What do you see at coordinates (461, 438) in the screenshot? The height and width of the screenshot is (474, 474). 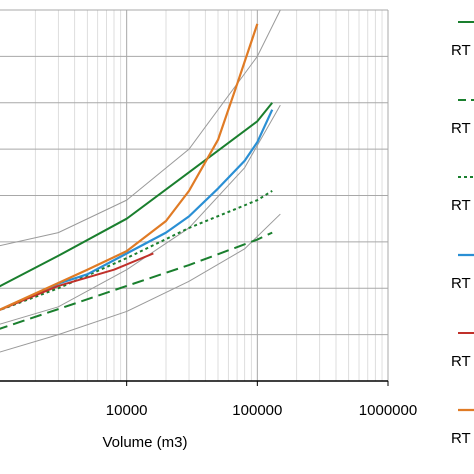 I see `legend-label-6: RT` at bounding box center [461, 438].